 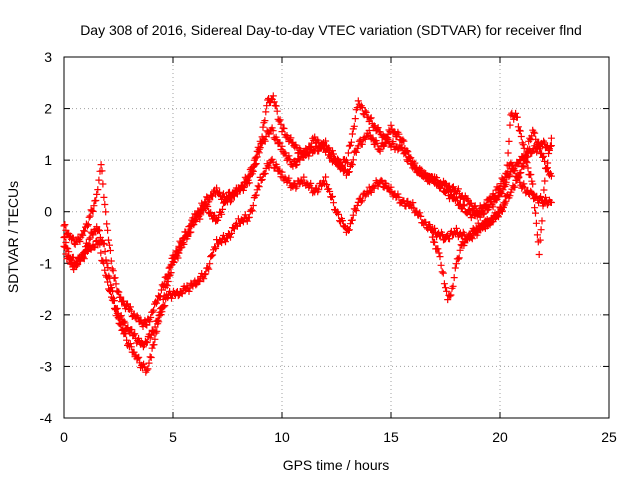 What do you see at coordinates (282, 437) in the screenshot?
I see `x-tick-label: 10` at bounding box center [282, 437].